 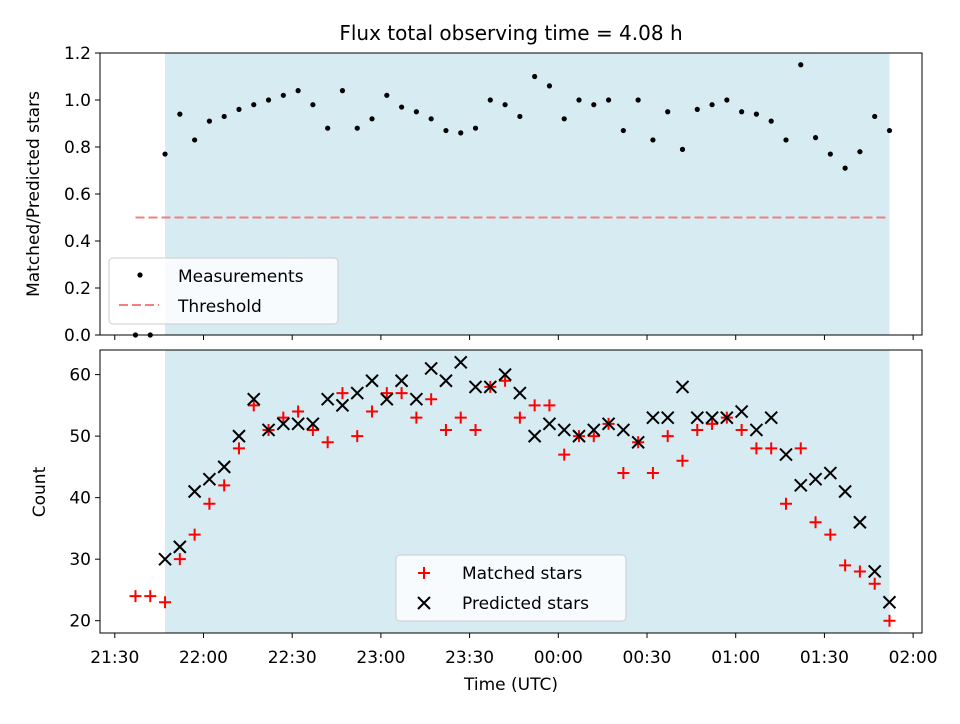 What do you see at coordinates (510, 33) in the screenshot?
I see `chart-title: Flux total observing time = 4.08 h` at bounding box center [510, 33].